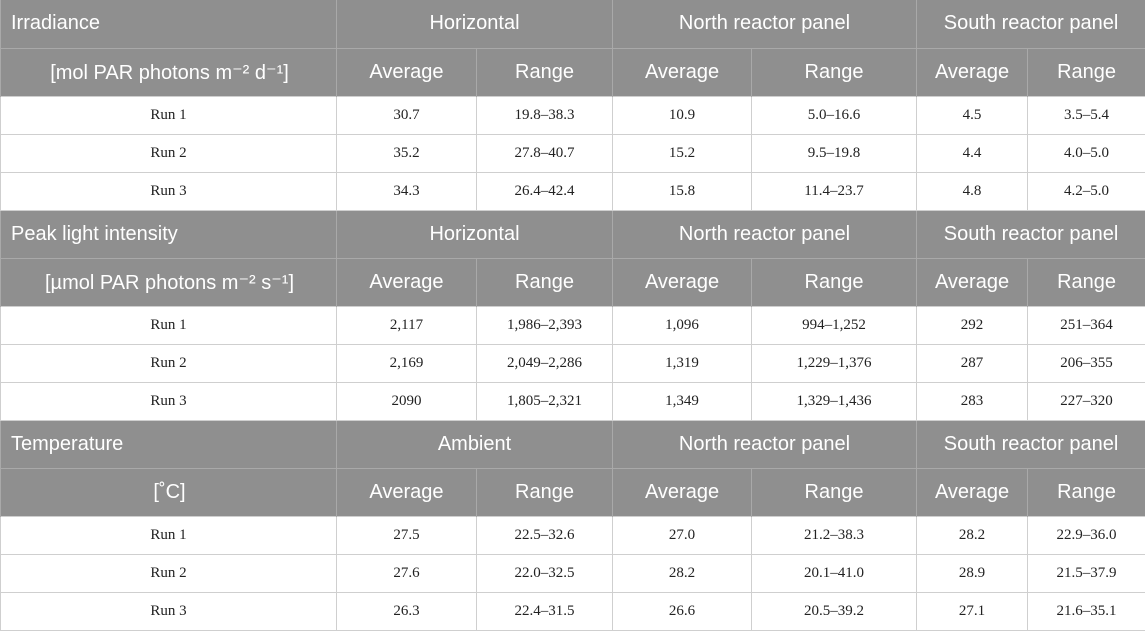 The height and width of the screenshot is (632, 1145). Describe the element at coordinates (682, 363) in the screenshot. I see `table-cell: 1,319` at that location.